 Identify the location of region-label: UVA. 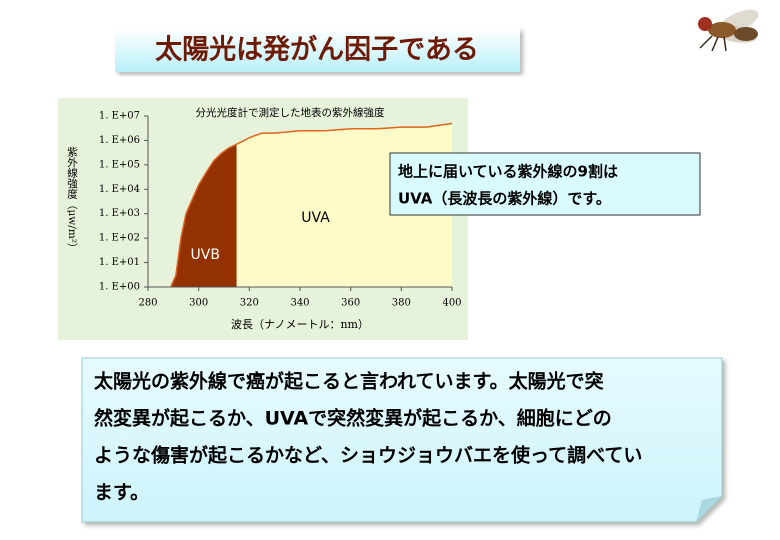
(315, 218).